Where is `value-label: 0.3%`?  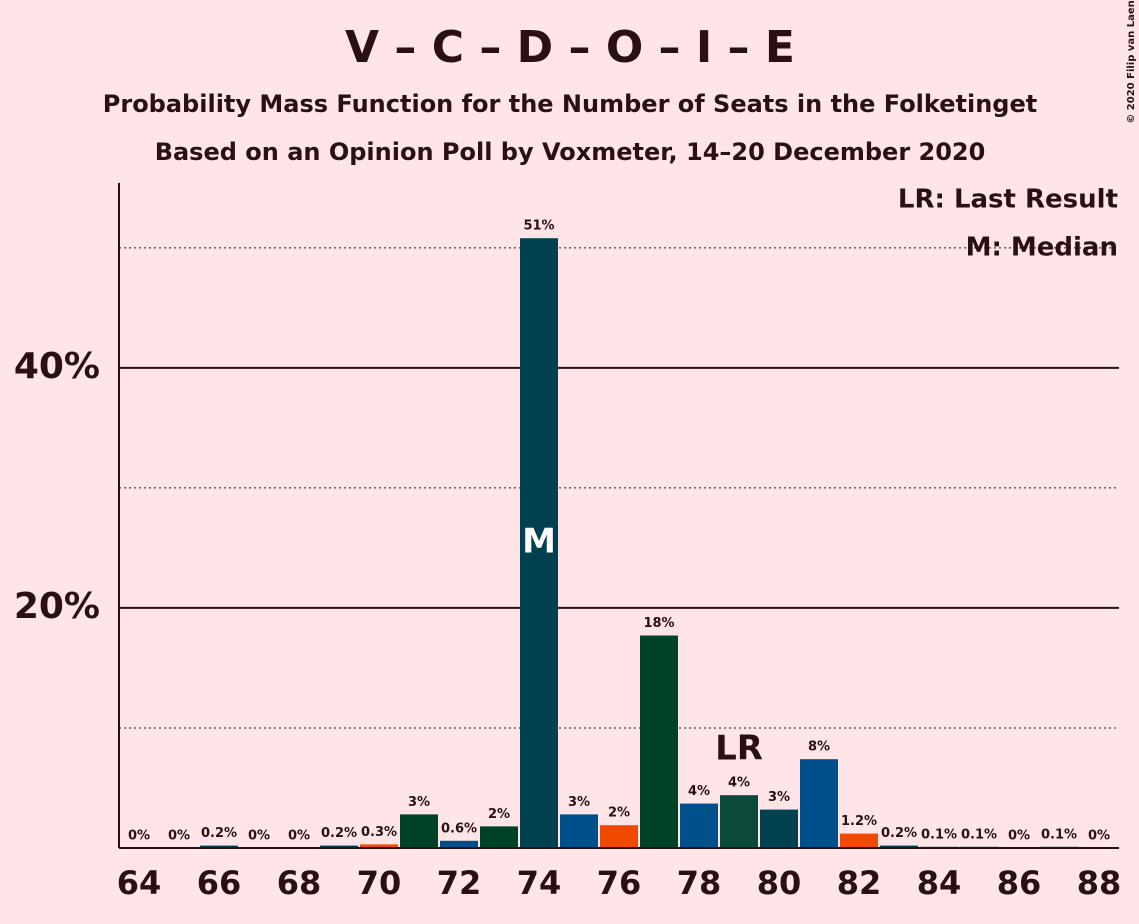
value-label: 0.3% is located at coordinates (379, 832).